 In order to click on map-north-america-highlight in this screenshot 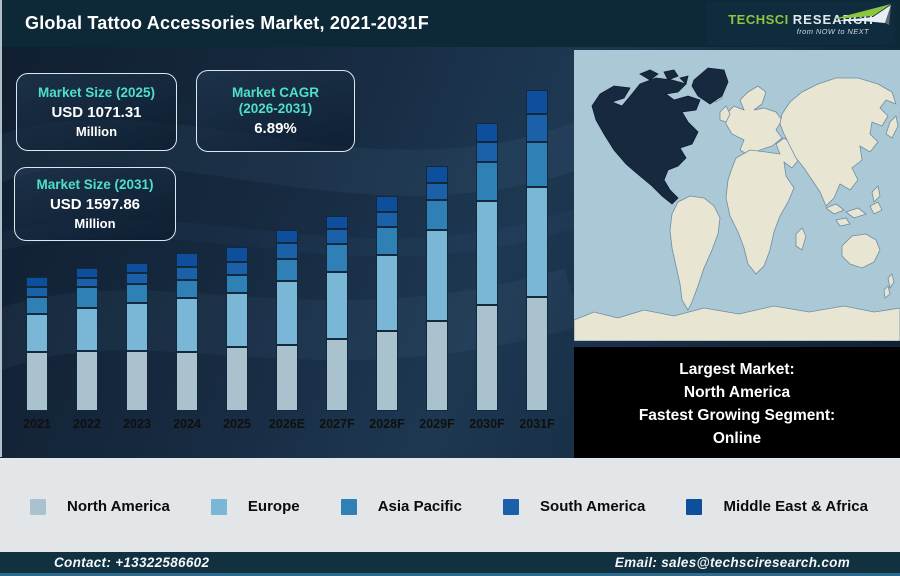, I will do `click(660, 136)`.